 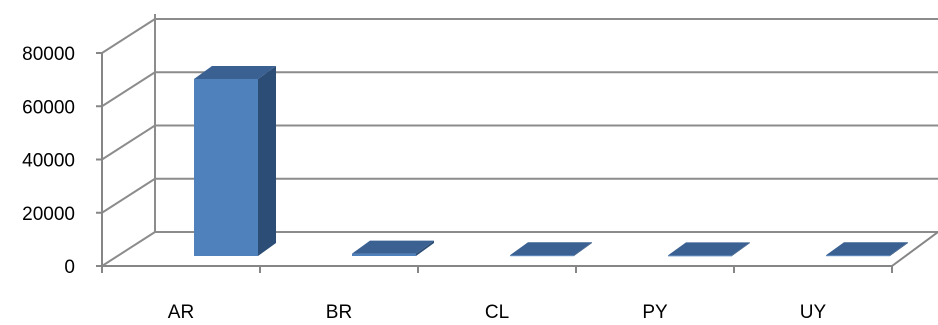 I want to click on bar-uy, so click(x=867, y=249).